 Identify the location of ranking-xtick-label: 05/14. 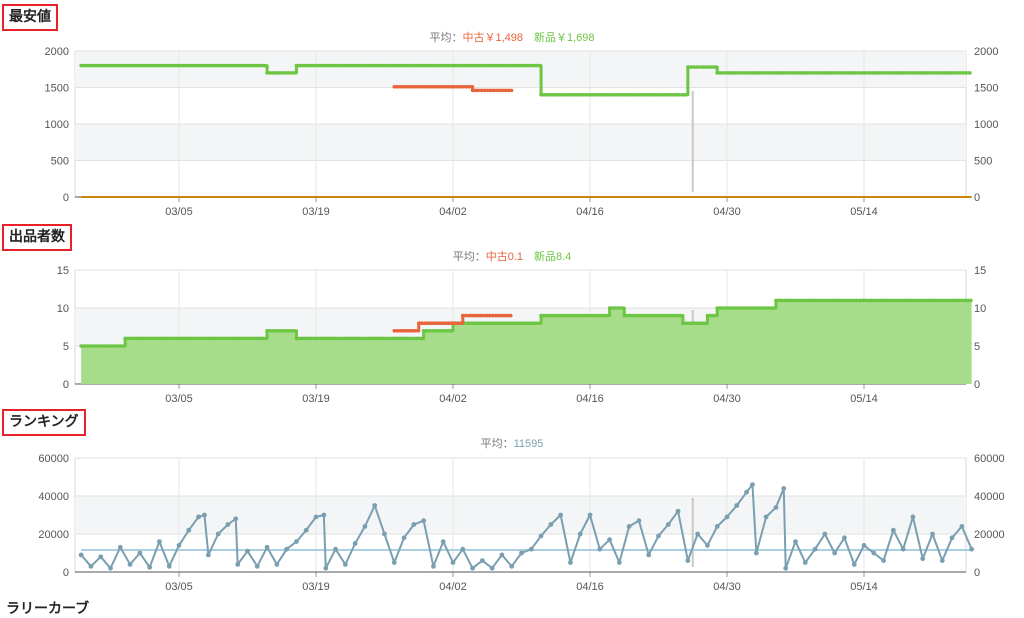
(864, 587).